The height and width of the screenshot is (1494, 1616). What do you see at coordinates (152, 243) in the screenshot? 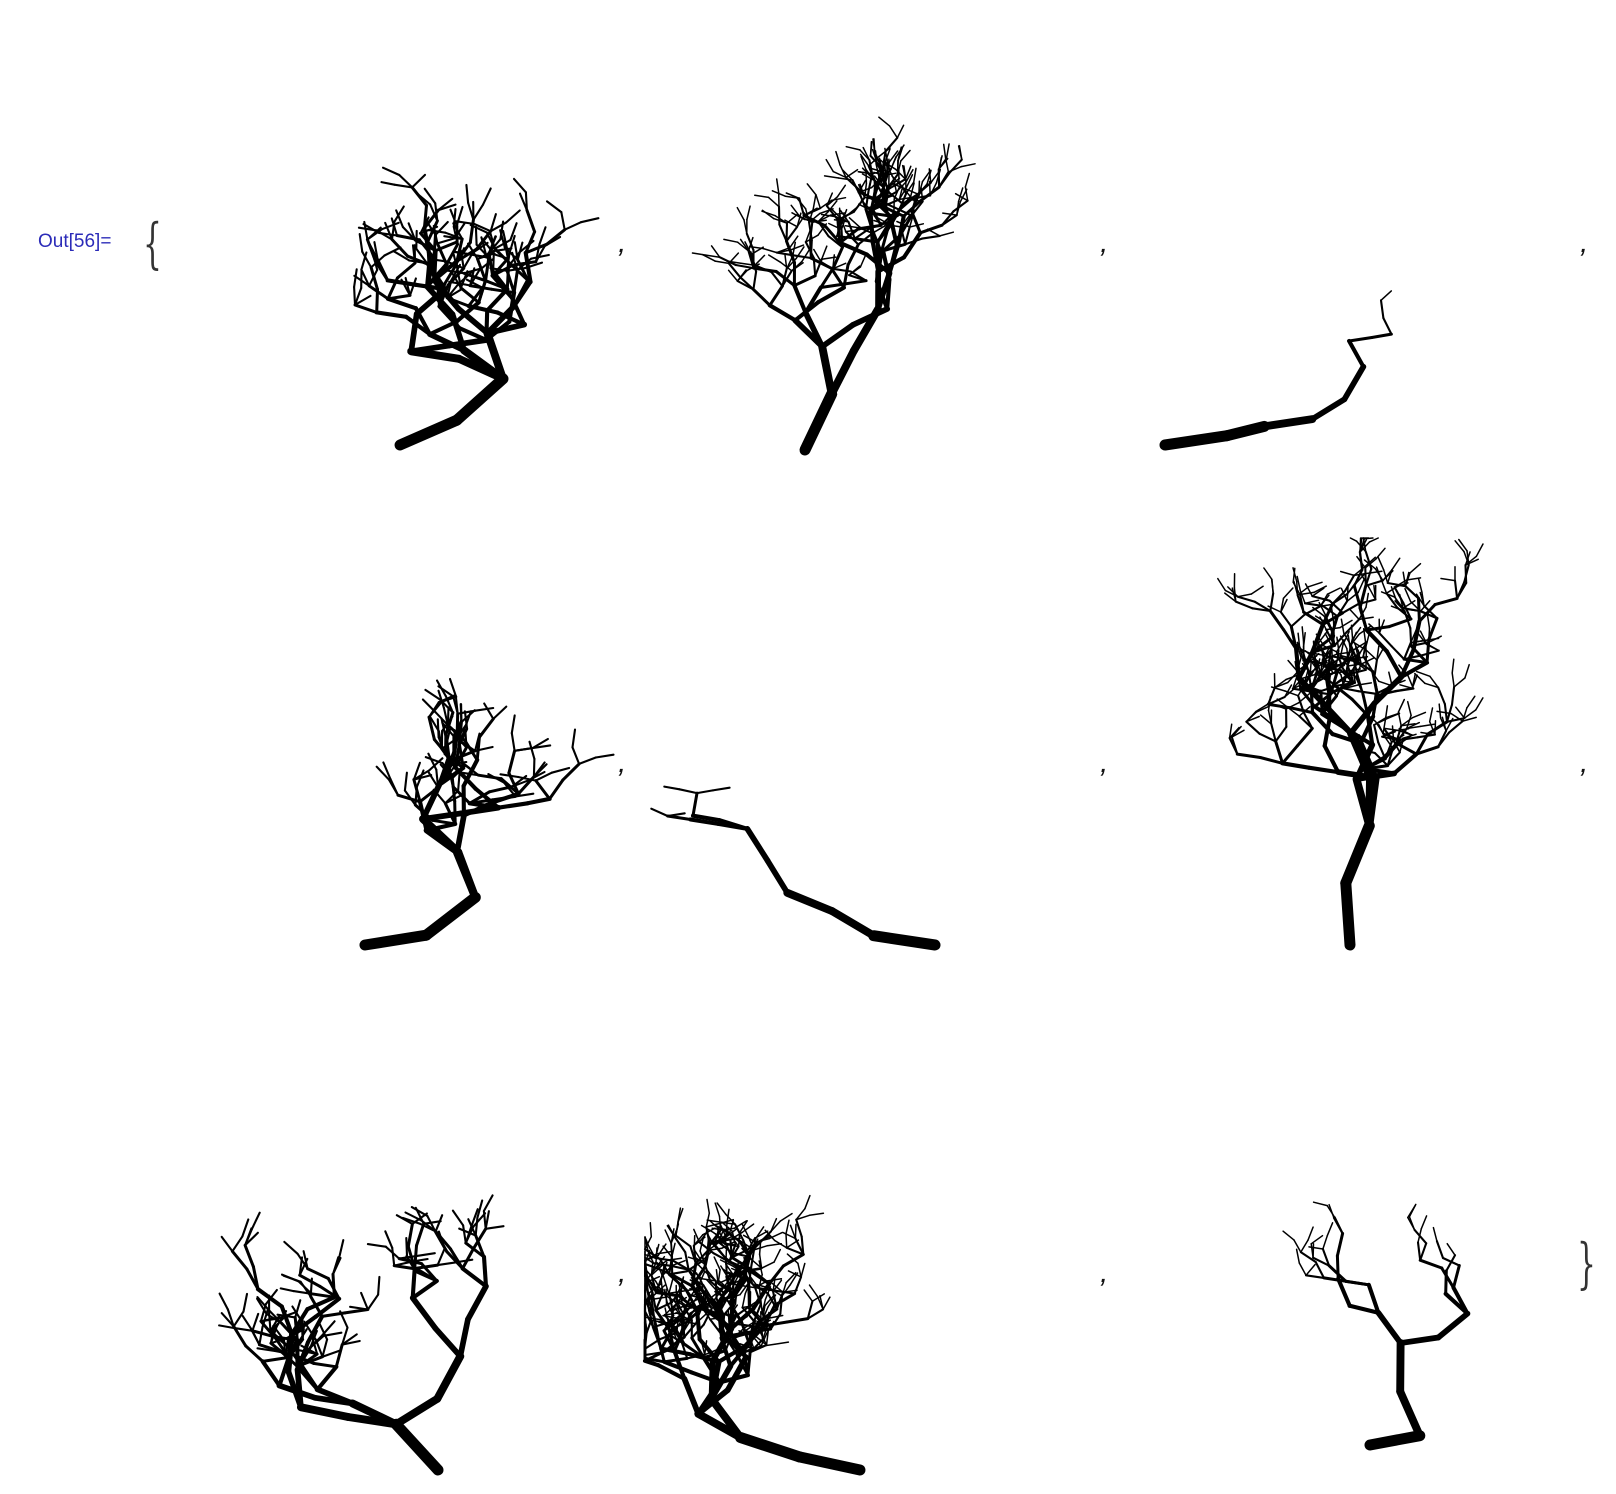
I see `open-brace: {` at bounding box center [152, 243].